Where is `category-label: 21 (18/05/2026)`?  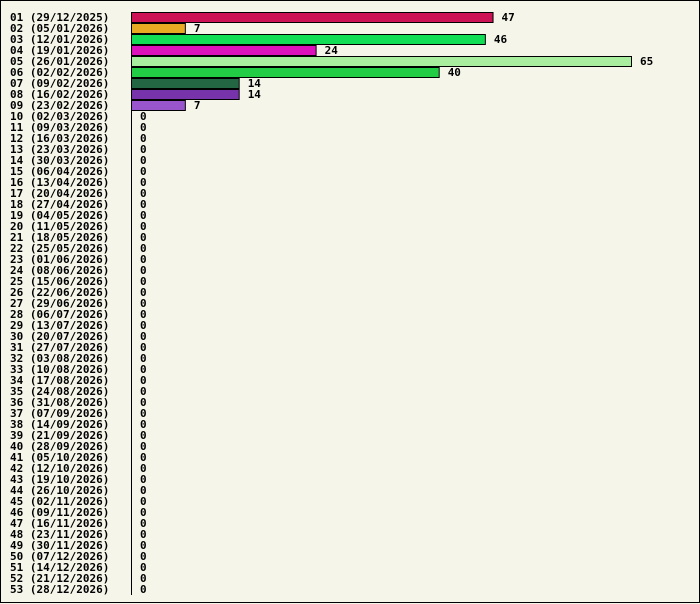
category-label: 21 (18/05/2026) is located at coordinates (59, 237).